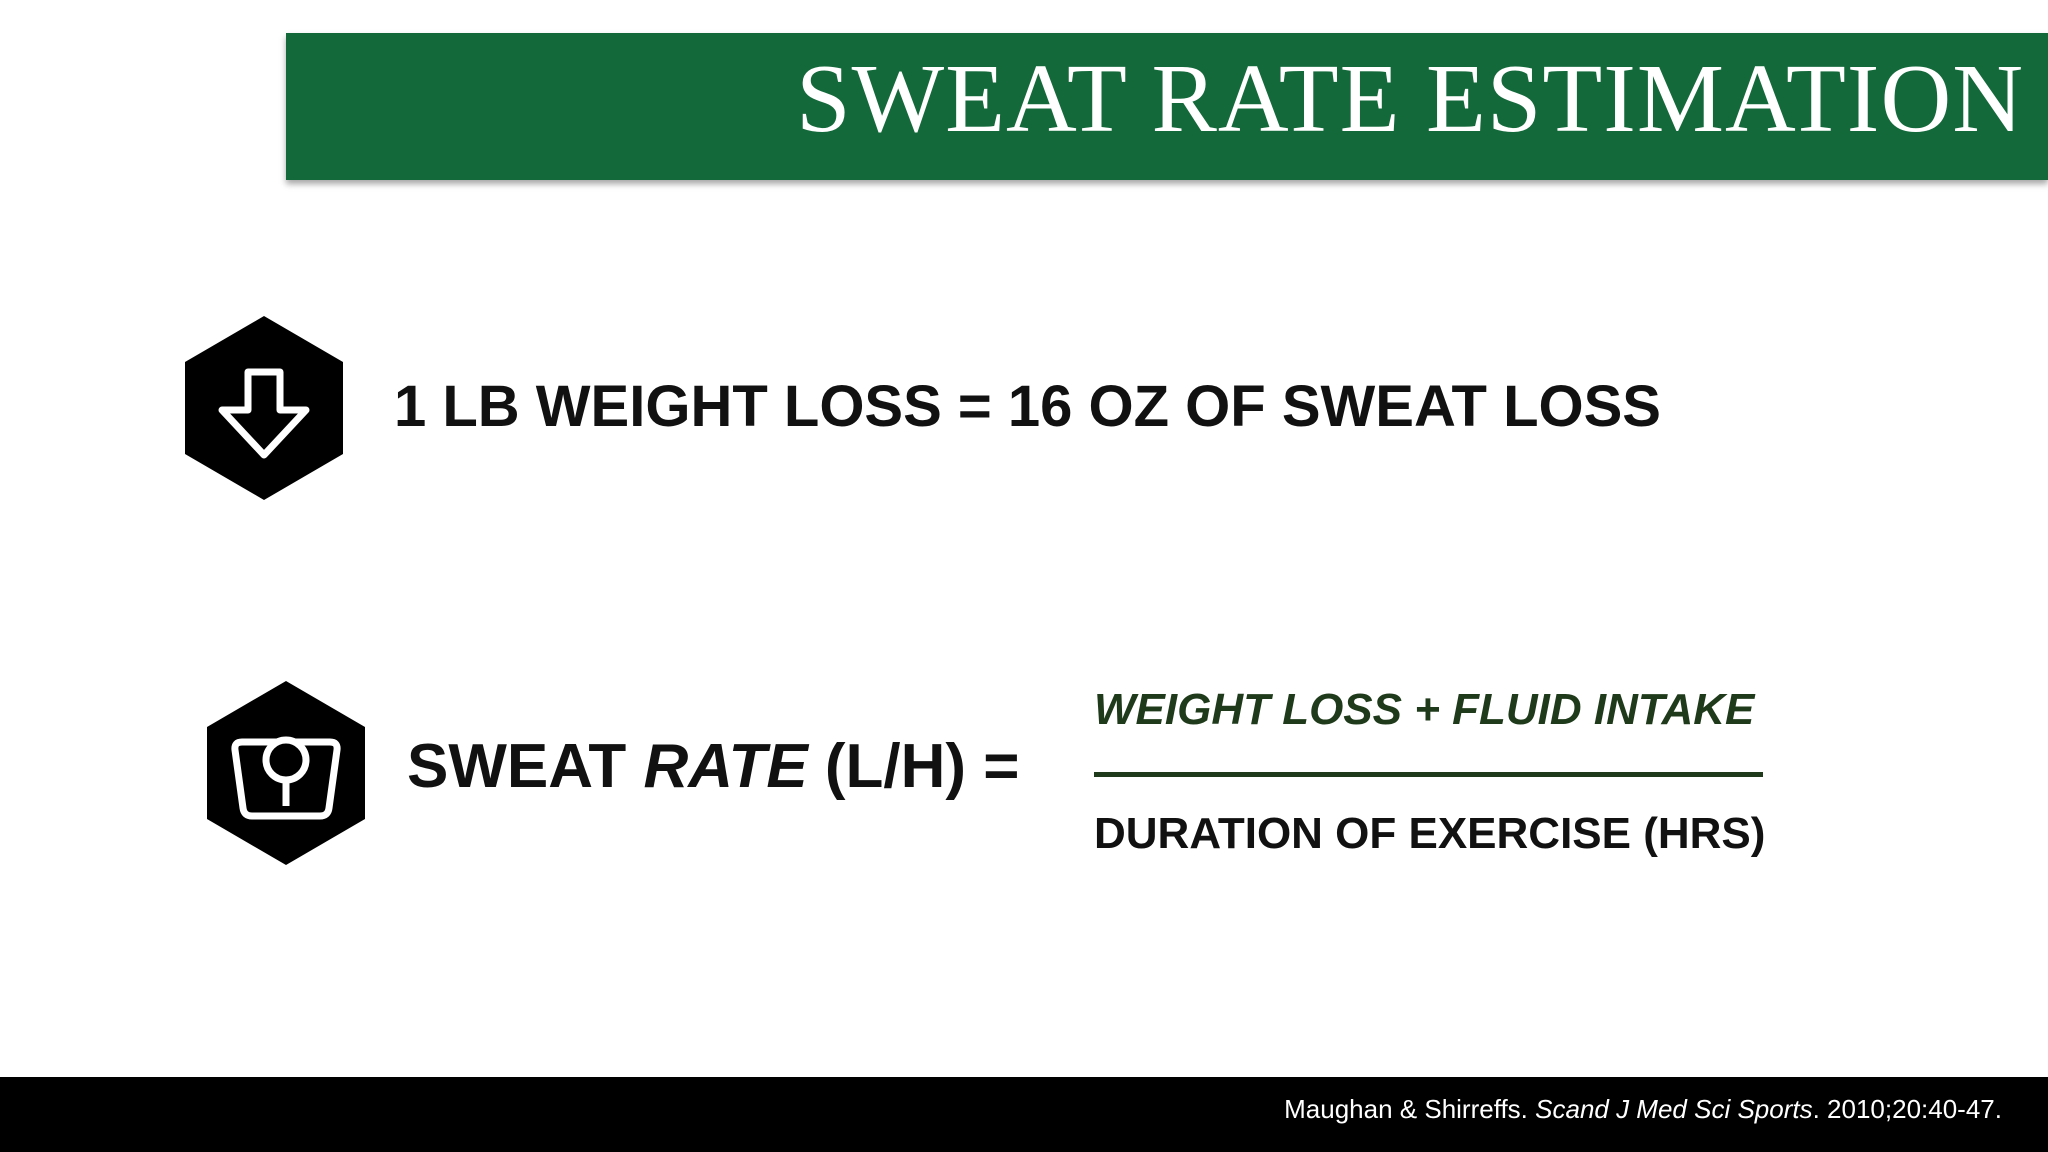 The width and height of the screenshot is (2048, 1152). I want to click on formula-label: SWEAT RATE (L/H) =, so click(713, 767).